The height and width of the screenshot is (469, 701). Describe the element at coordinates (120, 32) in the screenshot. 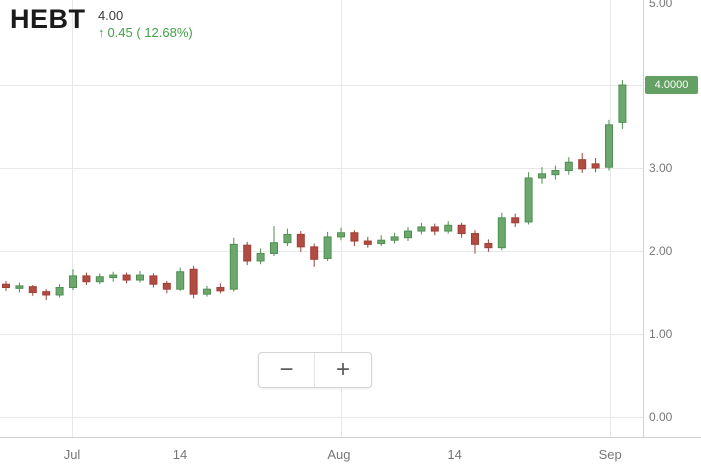

I see `change-value: 0.45` at that location.